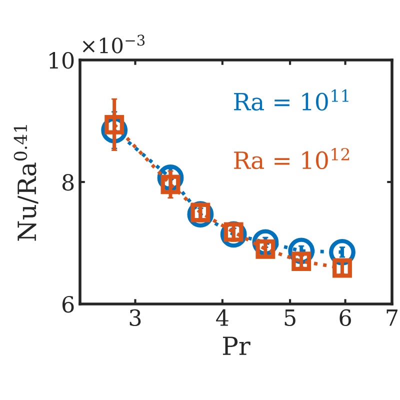 The width and height of the screenshot is (400, 400). What do you see at coordinates (68, 182) in the screenshot?
I see `y-tick-label: 8` at bounding box center [68, 182].